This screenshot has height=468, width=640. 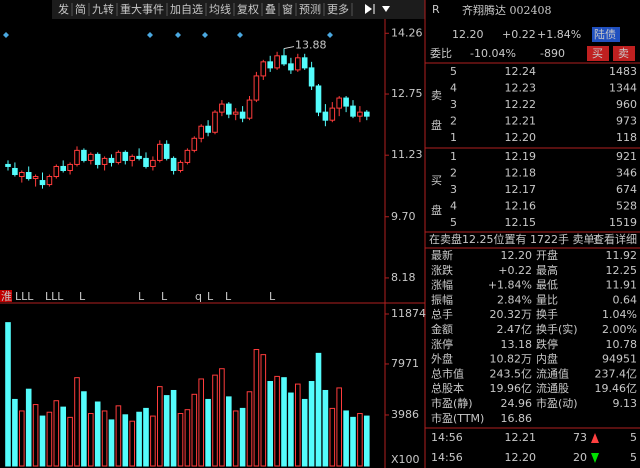 What do you see at coordinates (436, 125) in the screenshot?
I see `book-side: 盘` at bounding box center [436, 125].